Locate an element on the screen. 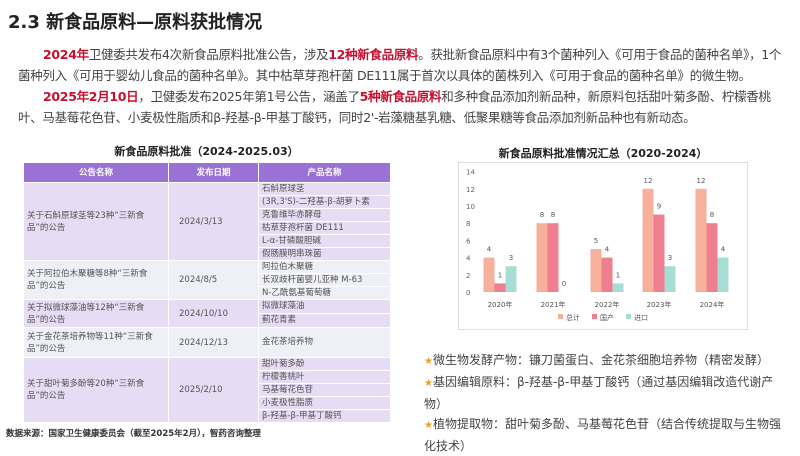  table-row: 关于拟微球藻油等12种“三新食品”的公告 2024/10/10 拟微球藻油 is located at coordinates (207, 313).